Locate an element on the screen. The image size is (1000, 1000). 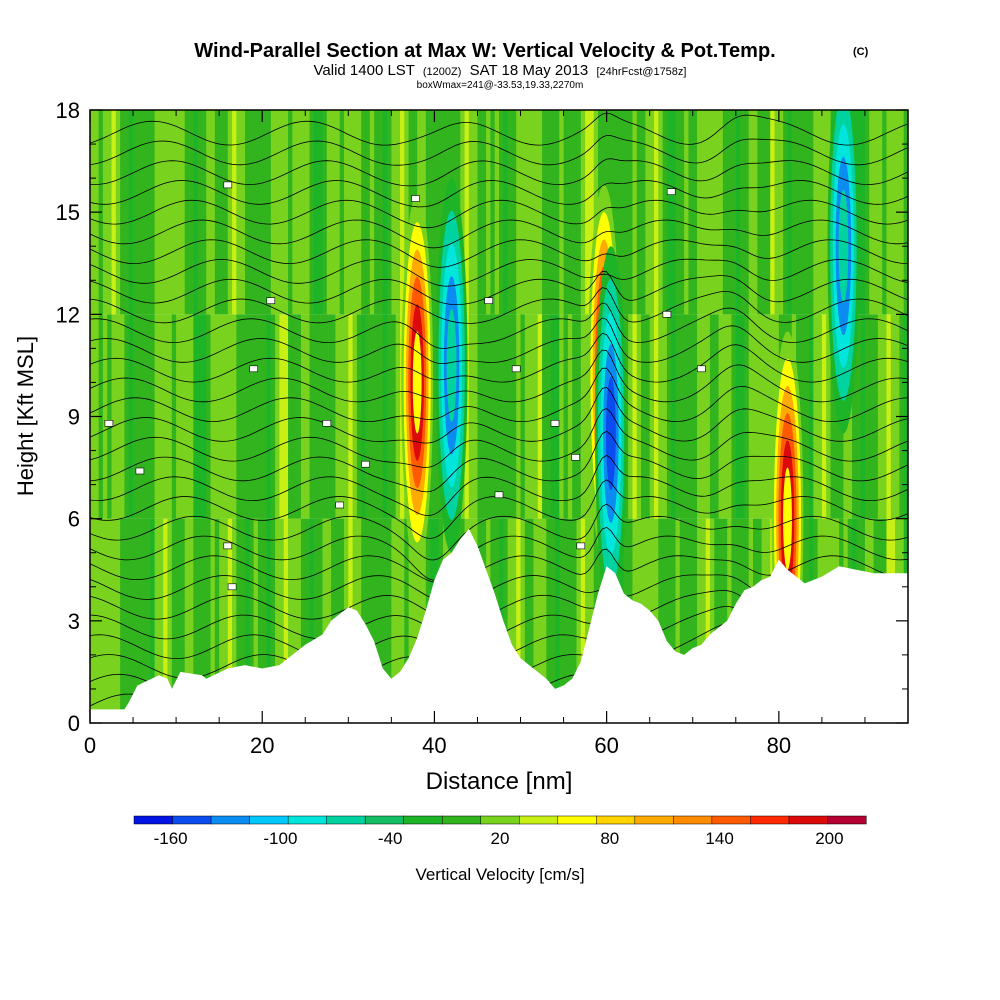
x-tick-label: 60 is located at coordinates (606, 745).